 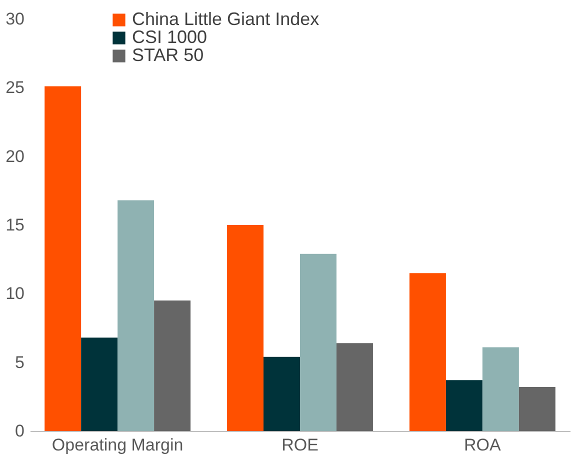 What do you see at coordinates (118, 445) in the screenshot?
I see `x-tick-label: Operating Margin` at bounding box center [118, 445].